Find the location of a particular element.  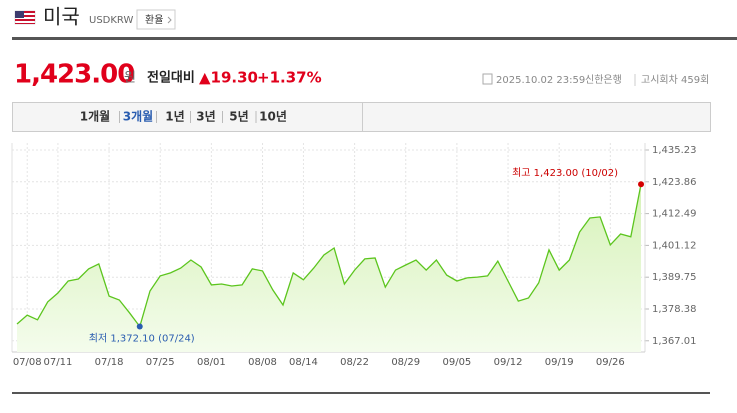

button-label: 환율 is located at coordinates (154, 20).